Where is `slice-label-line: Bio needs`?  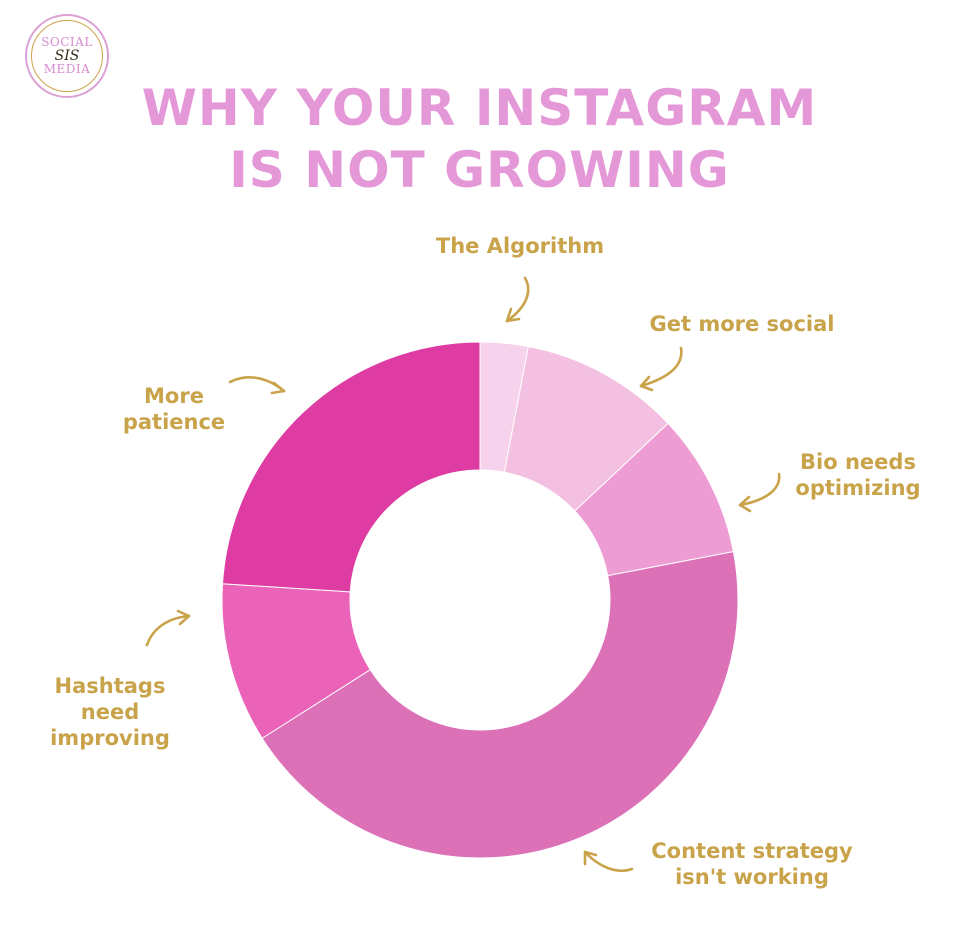 slice-label-line: Bio needs is located at coordinates (858, 462).